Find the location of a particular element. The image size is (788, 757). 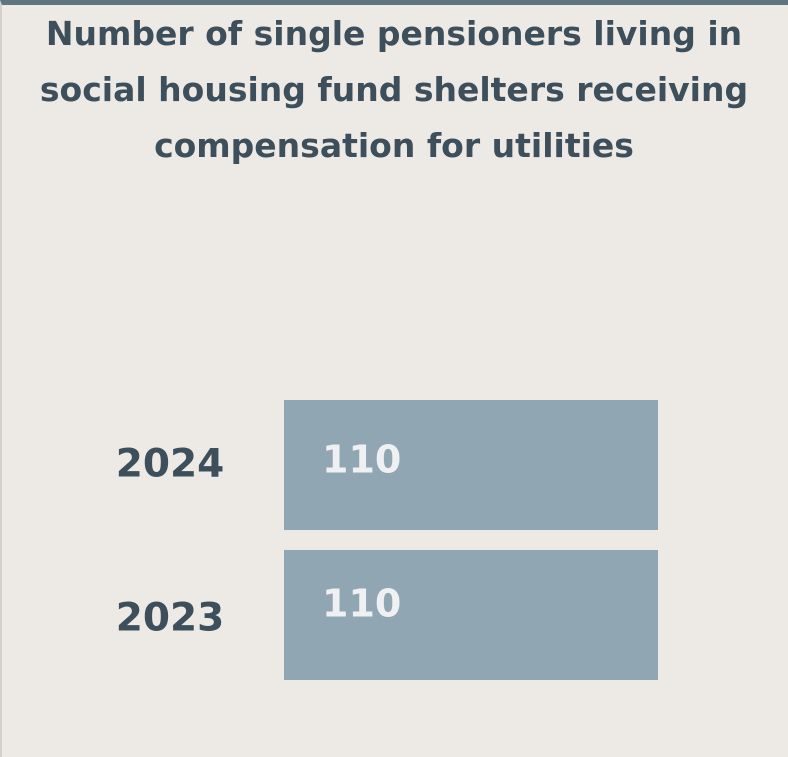

y-tick-label: 2024 is located at coordinates (170, 464).